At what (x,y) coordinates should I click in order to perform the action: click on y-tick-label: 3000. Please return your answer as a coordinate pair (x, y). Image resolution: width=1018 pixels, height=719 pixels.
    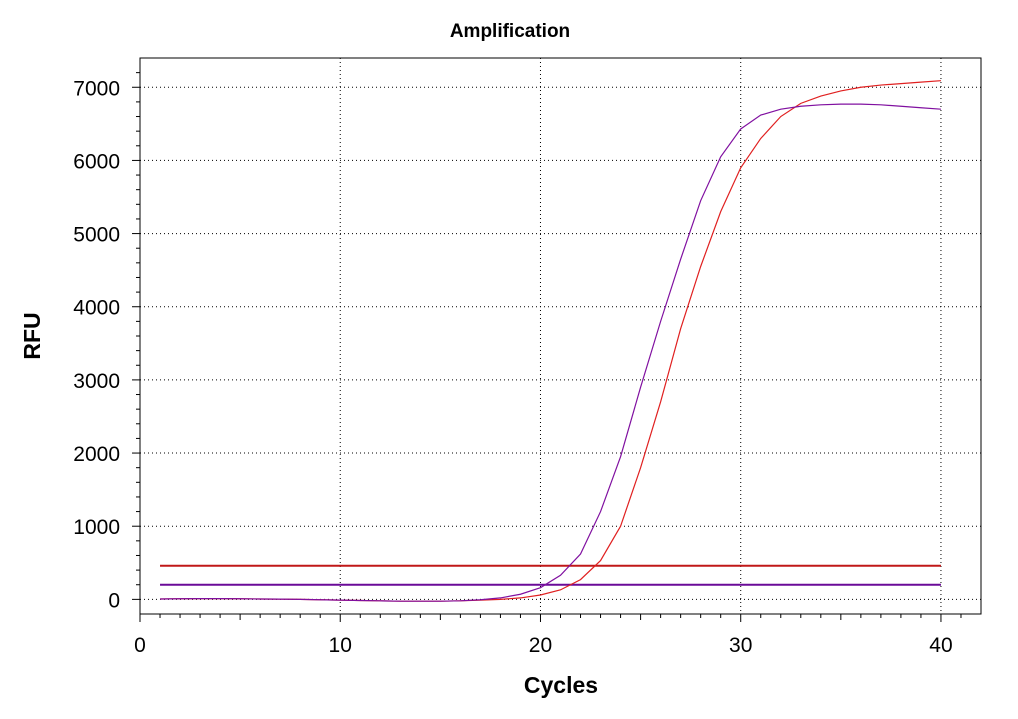
    Looking at the image, I should click on (96, 381).